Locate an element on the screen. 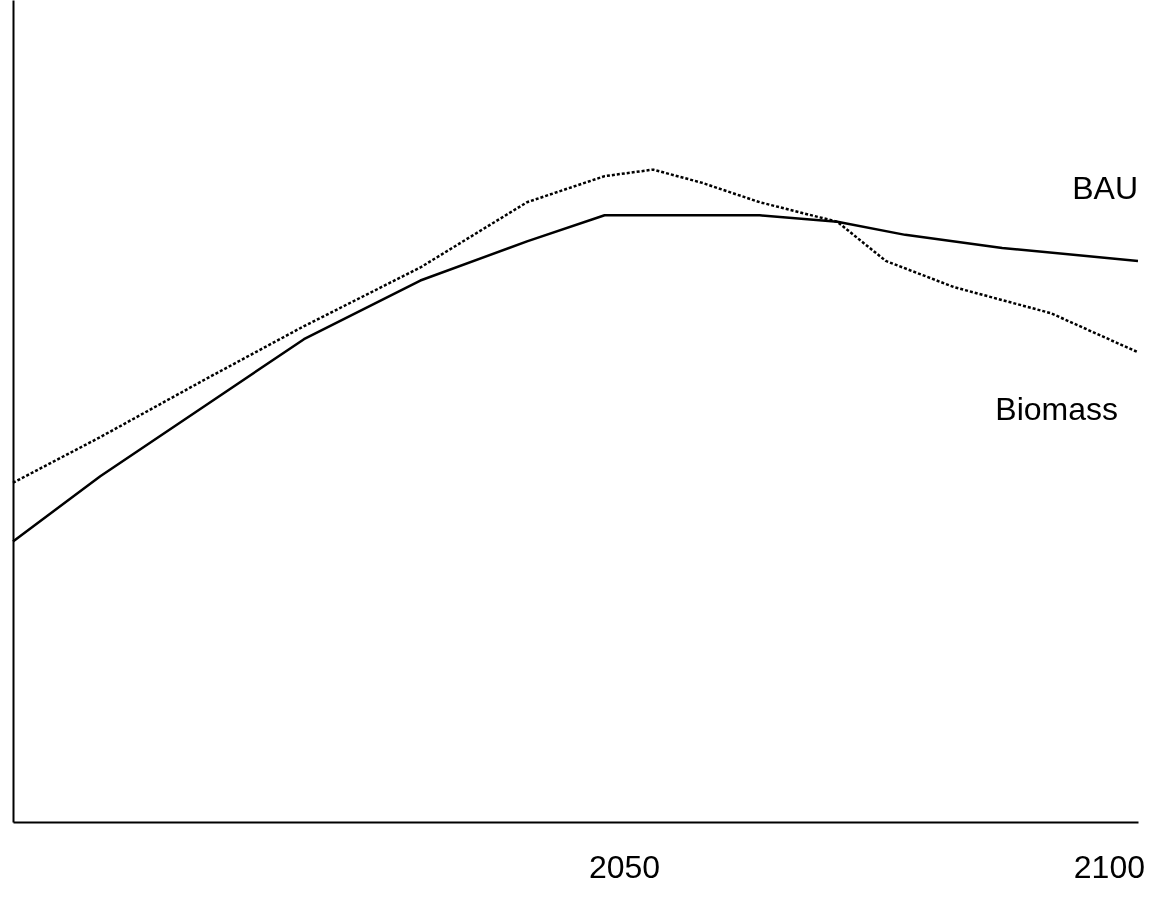 The width and height of the screenshot is (1159, 900). x-tick-label: 2050 is located at coordinates (624, 866).